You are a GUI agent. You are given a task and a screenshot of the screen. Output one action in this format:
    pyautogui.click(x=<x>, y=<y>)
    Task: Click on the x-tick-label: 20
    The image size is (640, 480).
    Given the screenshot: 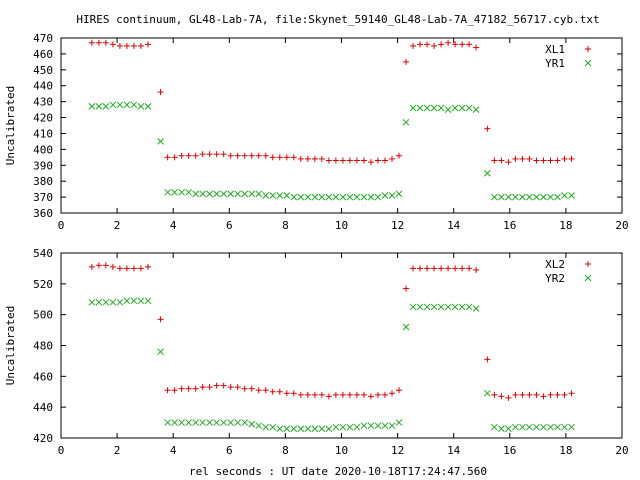 What is the action you would take?
    pyautogui.click(x=621, y=450)
    